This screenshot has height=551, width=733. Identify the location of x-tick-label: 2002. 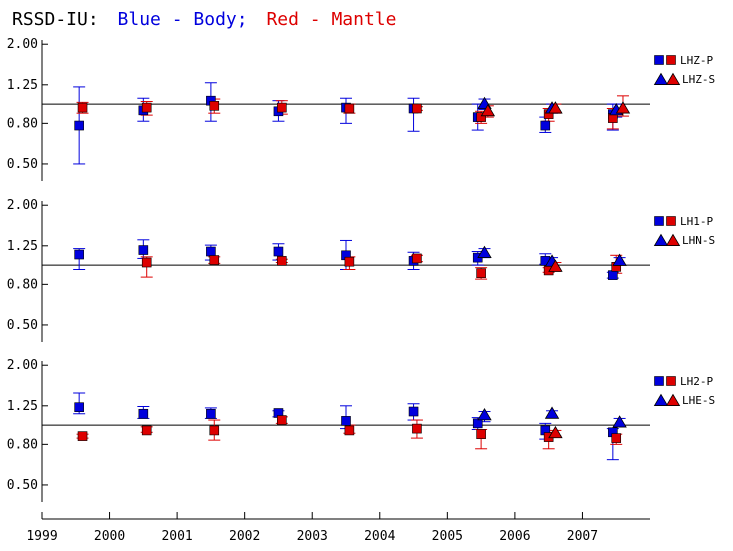
(244, 536).